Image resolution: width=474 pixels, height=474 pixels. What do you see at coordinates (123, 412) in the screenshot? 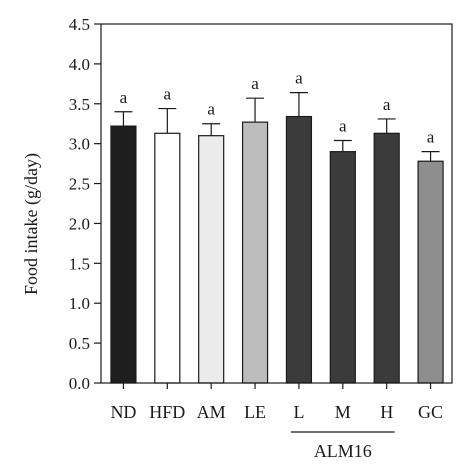
I see `x-category-label: ND` at bounding box center [123, 412].